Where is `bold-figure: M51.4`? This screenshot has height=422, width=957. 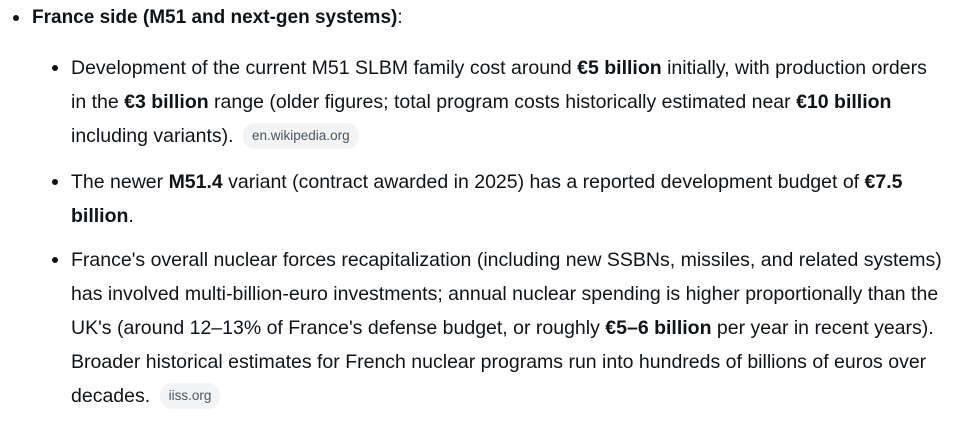 bold-figure: M51.4 is located at coordinates (195, 182).